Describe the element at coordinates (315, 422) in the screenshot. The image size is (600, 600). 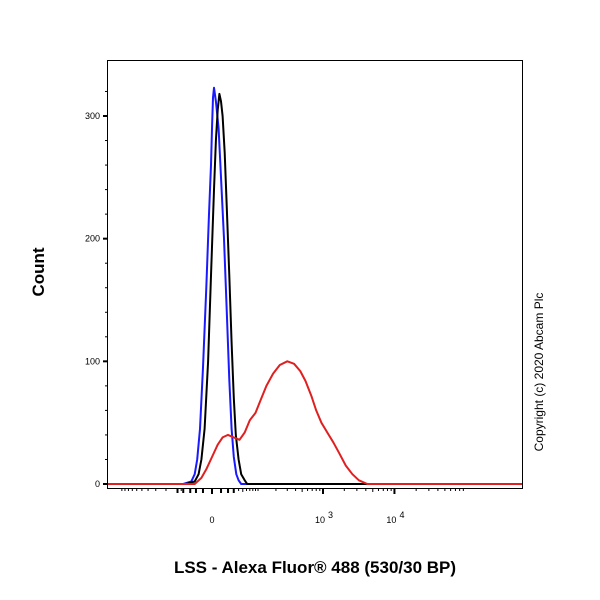
I see `series-red-line` at that location.